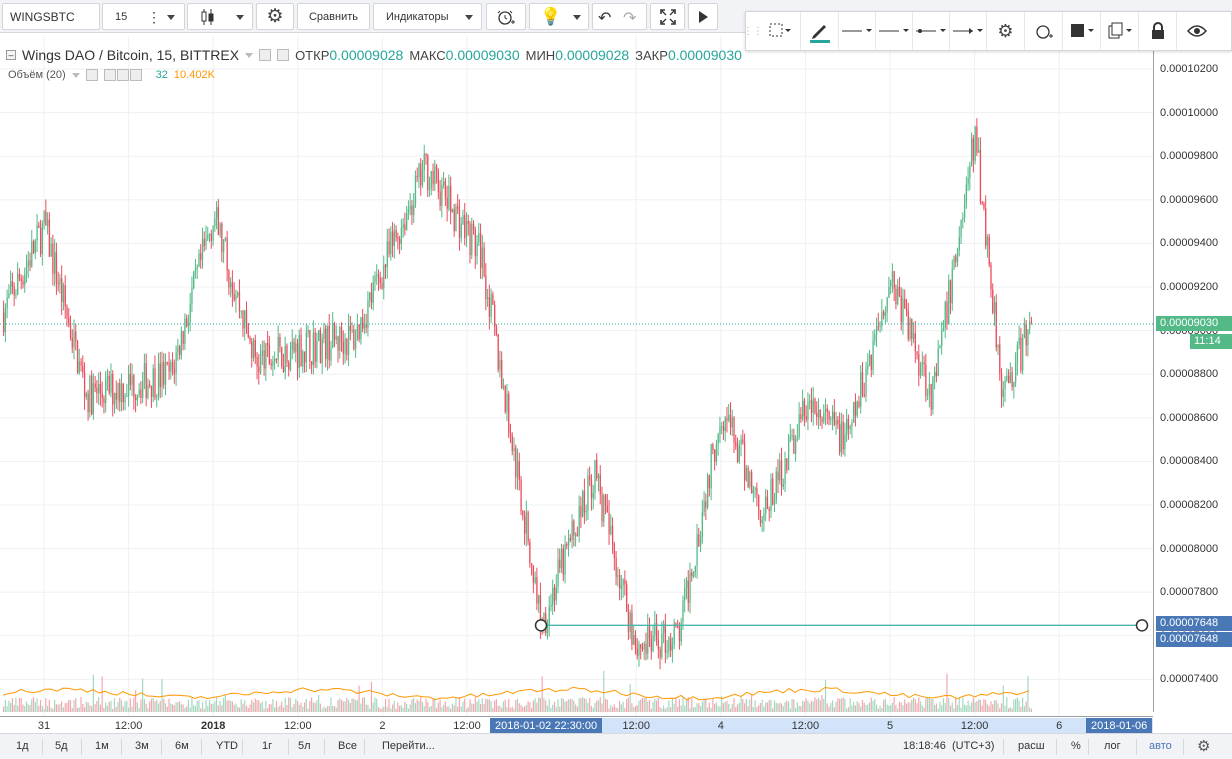 This screenshot has width=1232, height=759. I want to click on select-tool-button, so click(780, 31).